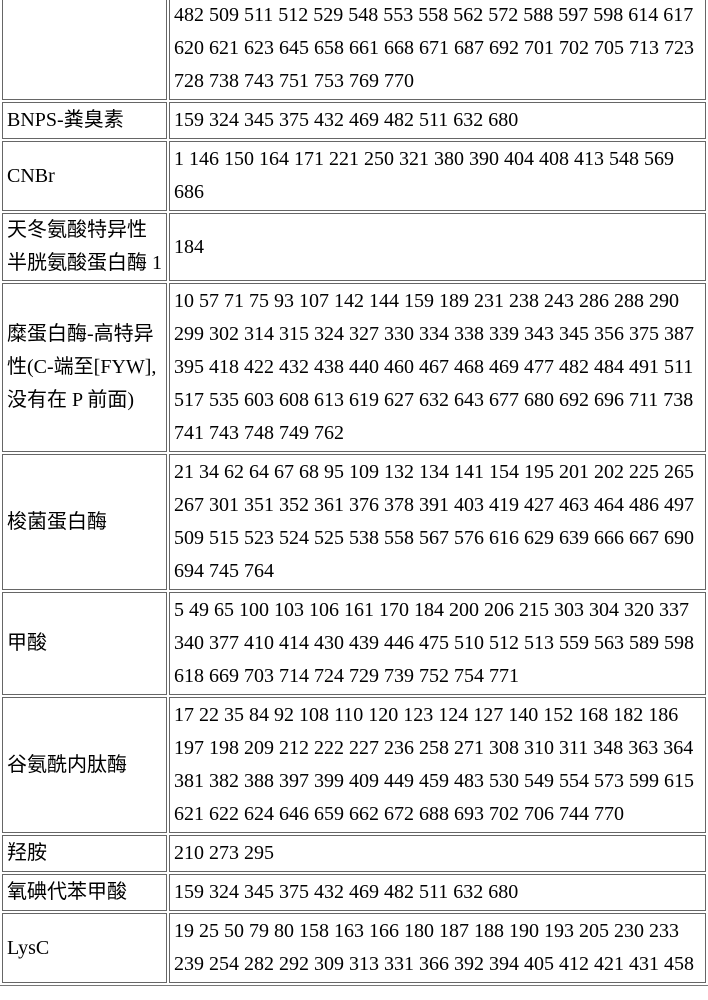 The width and height of the screenshot is (708, 1000). I want to click on reagent-name-cell: BNPS-粪臭素, so click(84, 120).